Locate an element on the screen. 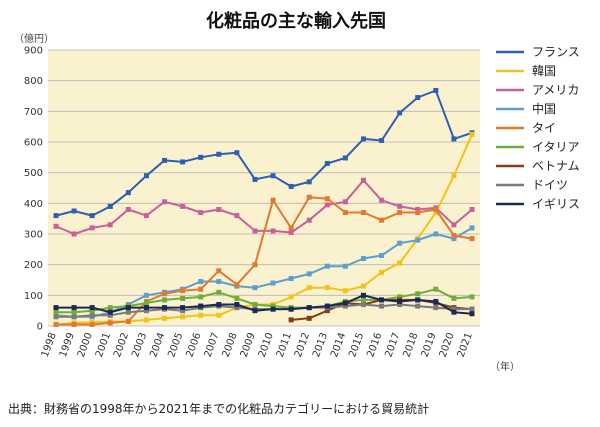 This screenshot has height=427, width=600. legend-label: アメリカ is located at coordinates (555, 90).